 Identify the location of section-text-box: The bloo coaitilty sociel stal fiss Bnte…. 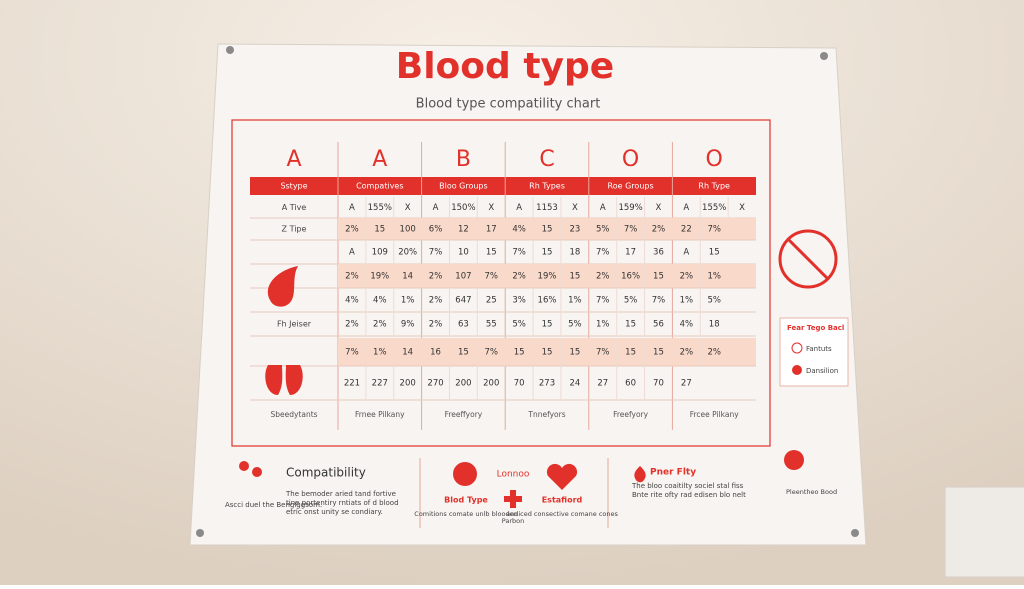
(689, 490).